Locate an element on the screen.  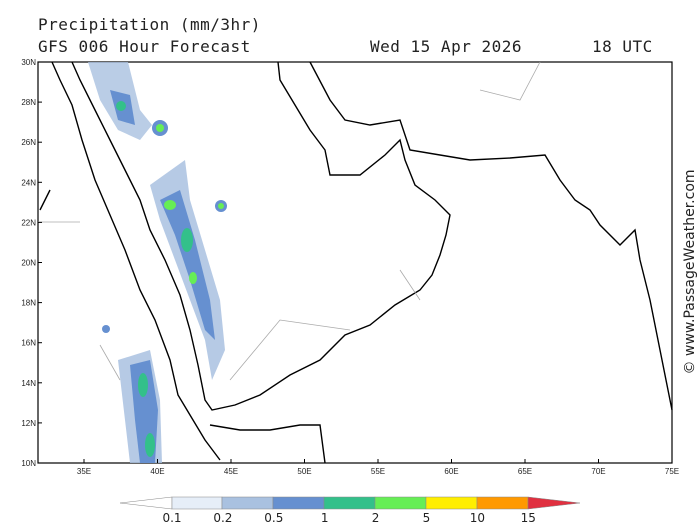
lat-label: 12N is located at coordinates (28, 423).